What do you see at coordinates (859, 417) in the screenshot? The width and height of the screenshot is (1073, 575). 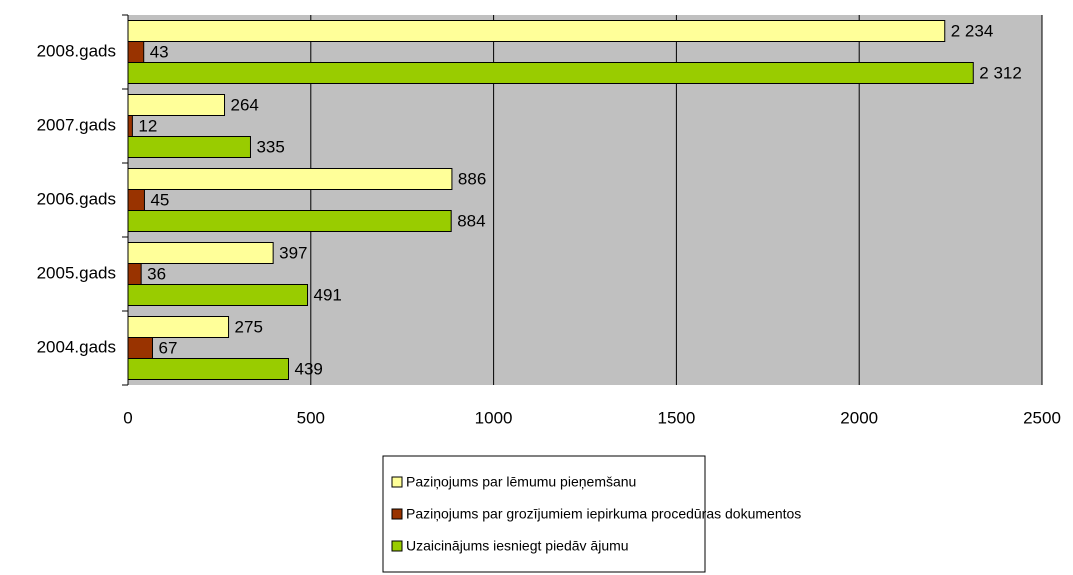 I see `x-tick-label: 2000` at bounding box center [859, 417].